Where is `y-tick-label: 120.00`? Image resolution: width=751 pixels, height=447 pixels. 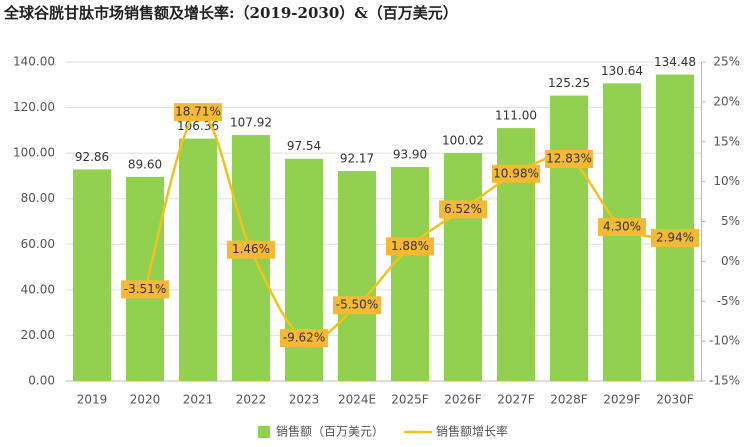
y-tick-label: 120.00 is located at coordinates (34, 107).